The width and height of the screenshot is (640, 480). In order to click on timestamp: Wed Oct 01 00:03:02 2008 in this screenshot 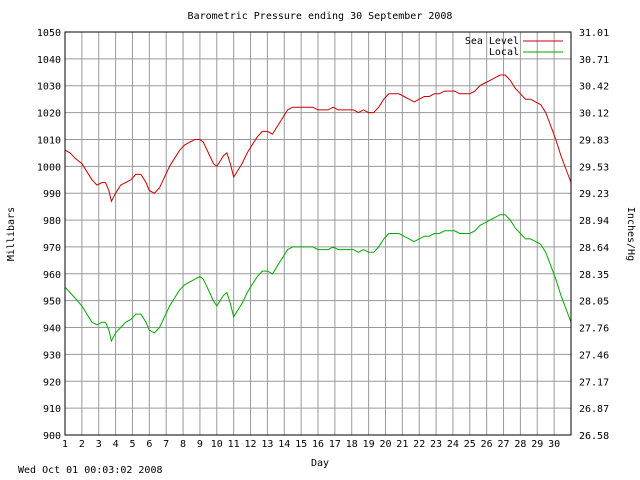, I will do `click(90, 470)`.